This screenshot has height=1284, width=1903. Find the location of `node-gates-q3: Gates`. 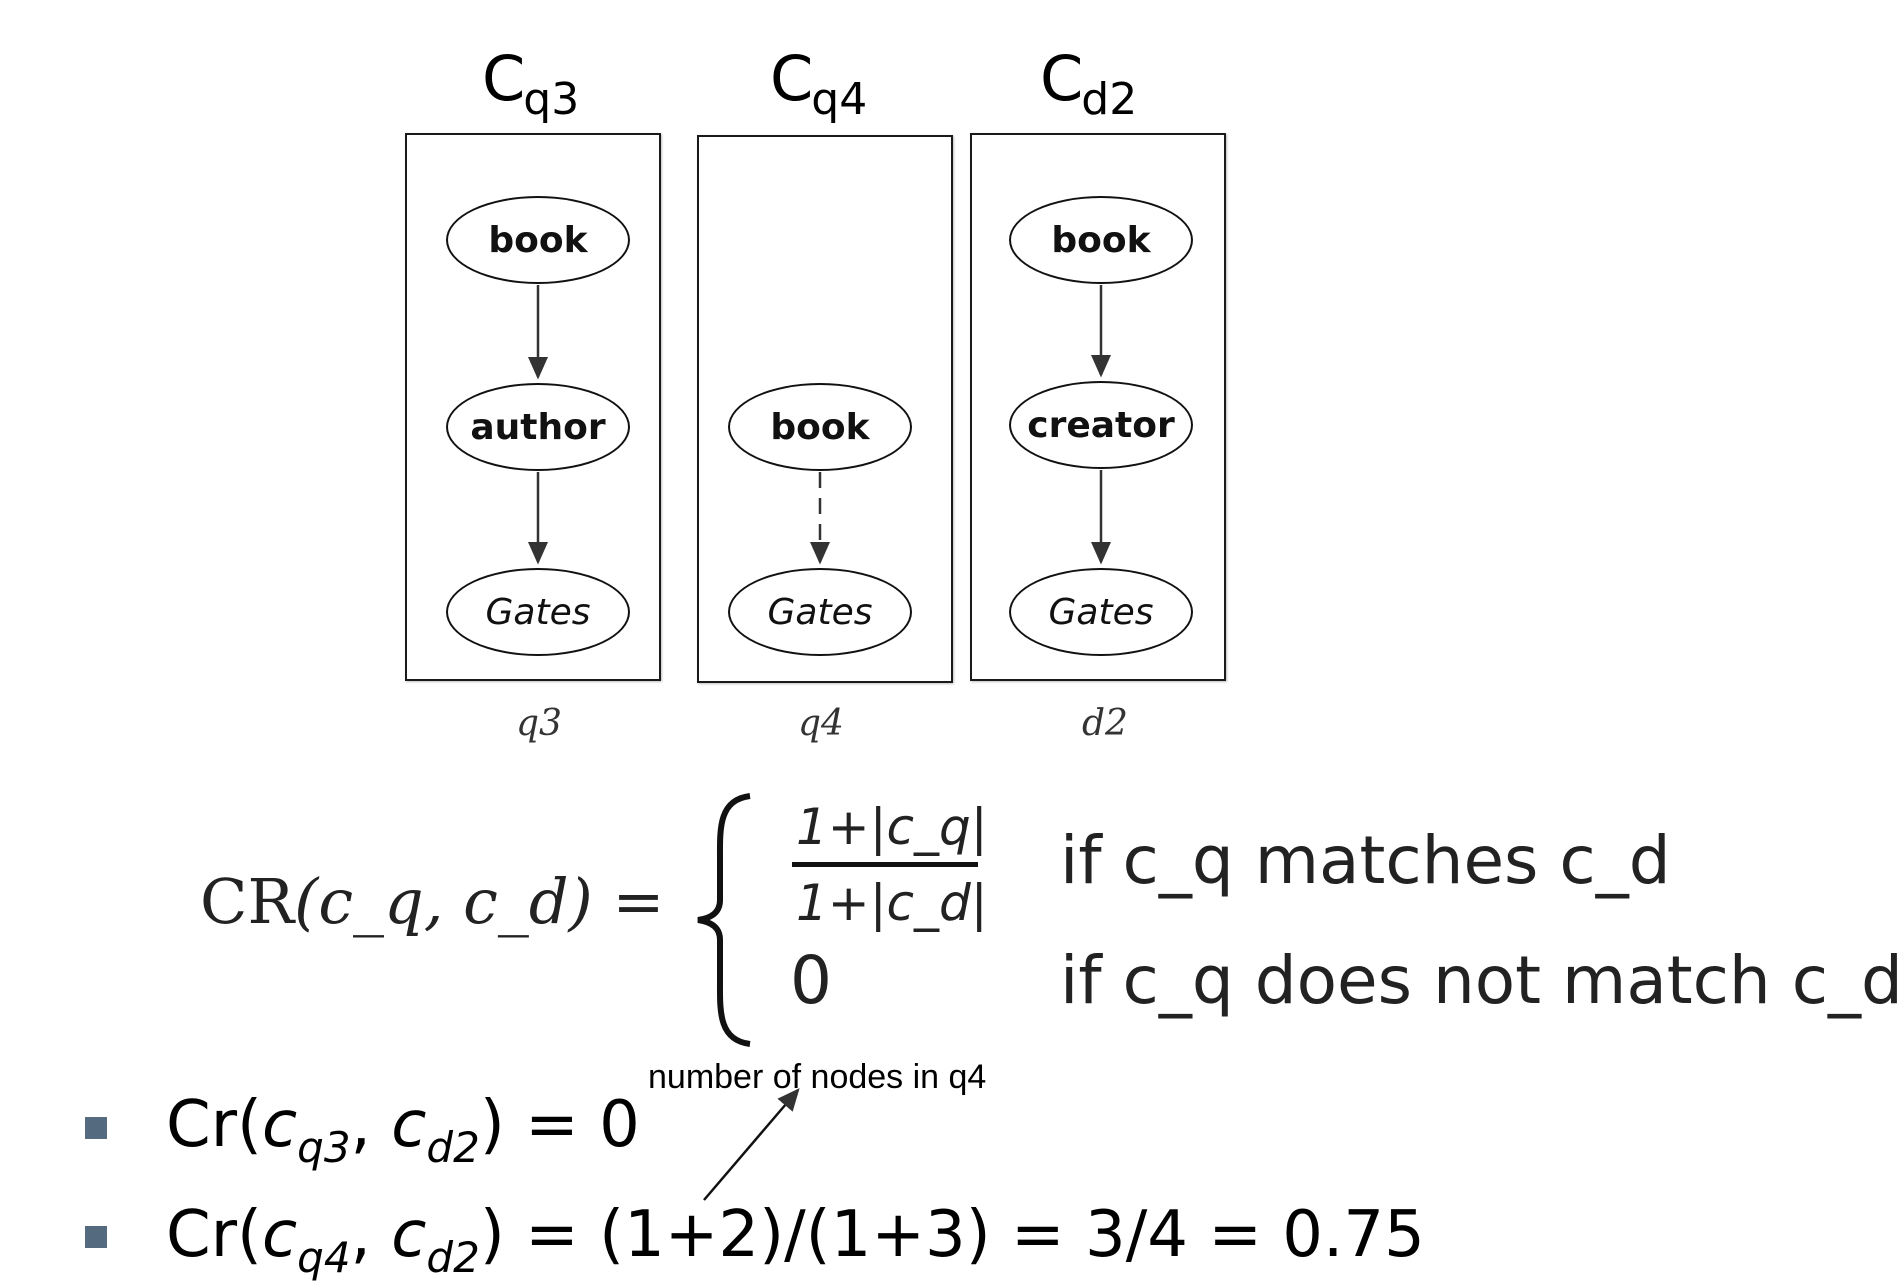

node-gates-q3: Gates is located at coordinates (538, 612).